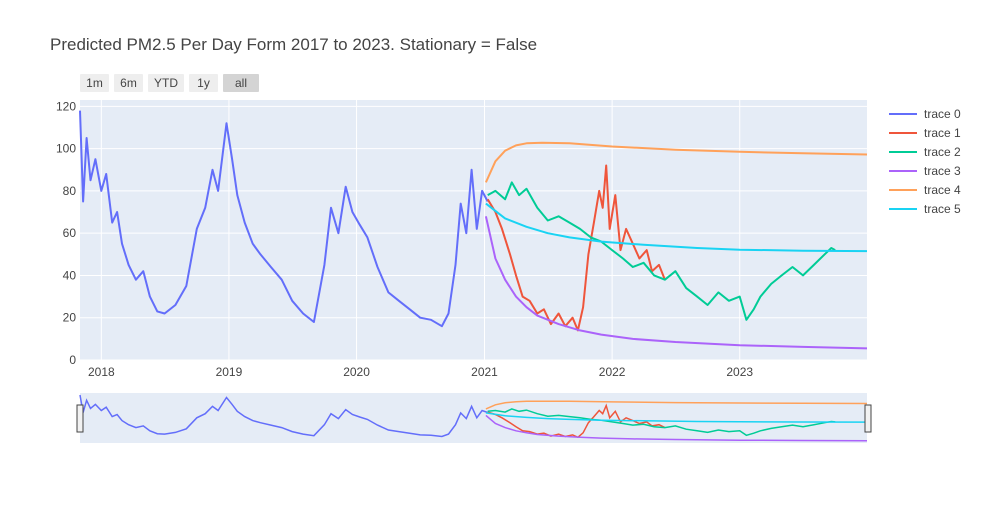 The height and width of the screenshot is (525, 983). I want to click on range-button-1y: 1y, so click(203, 83).